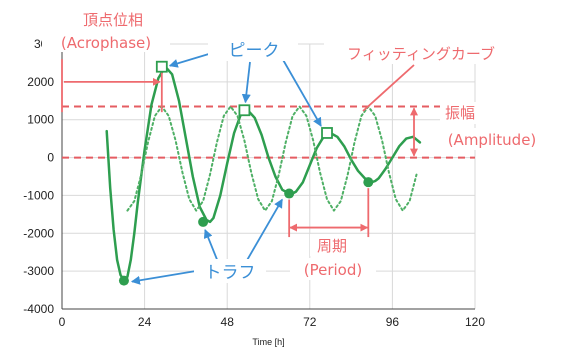 This screenshot has width=561, height=349. I want to click on peak-label: ピーク, so click(254, 51).